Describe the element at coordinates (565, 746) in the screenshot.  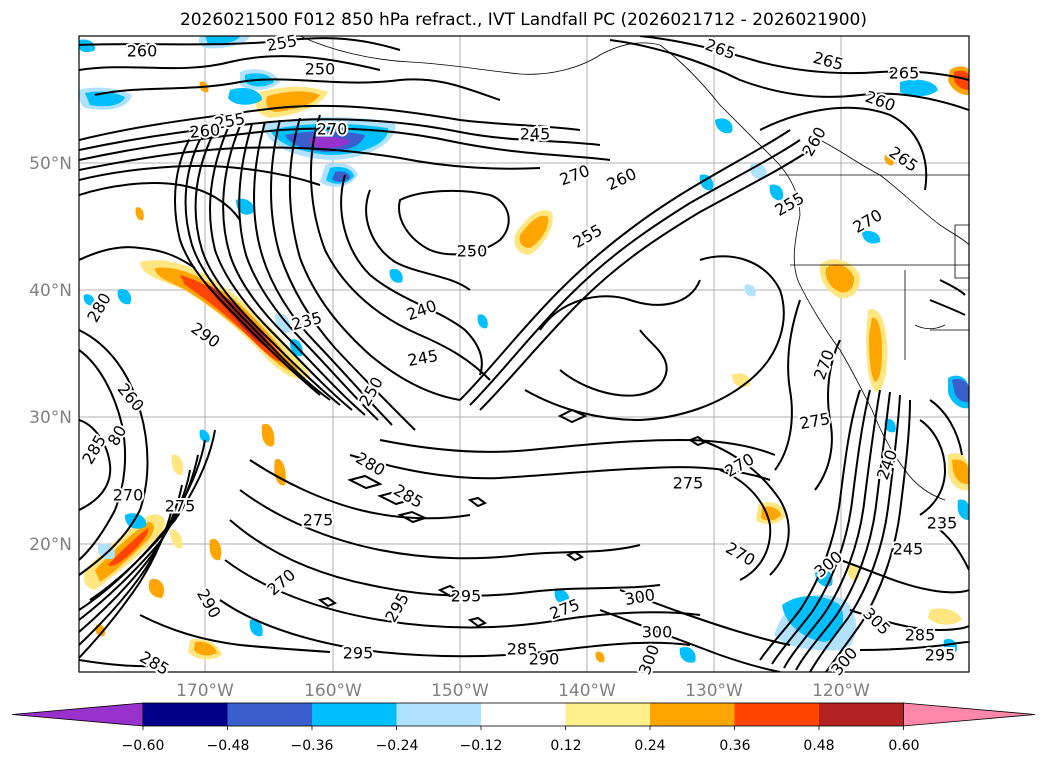
I see `colorbar-tick-label: 0.12` at that location.